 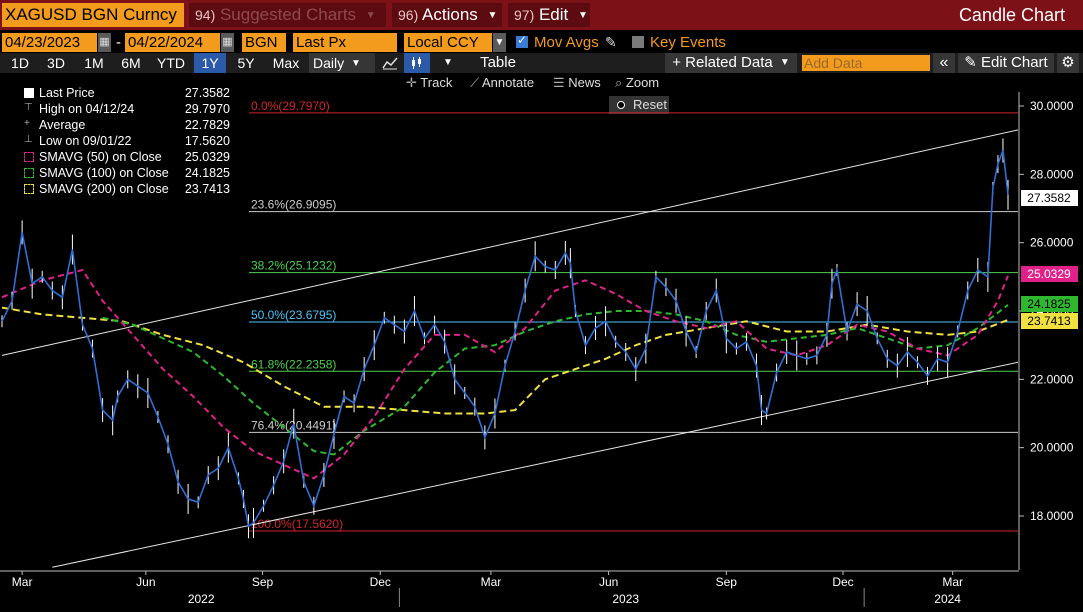 What do you see at coordinates (947, 599) in the screenshot?
I see `year-label-2: 2024` at bounding box center [947, 599].